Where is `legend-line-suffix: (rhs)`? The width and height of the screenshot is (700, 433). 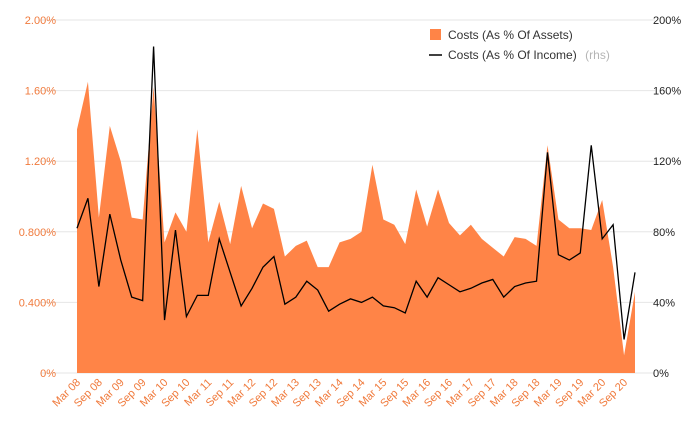
legend-line-suffix: (rhs) is located at coordinates (597, 55).